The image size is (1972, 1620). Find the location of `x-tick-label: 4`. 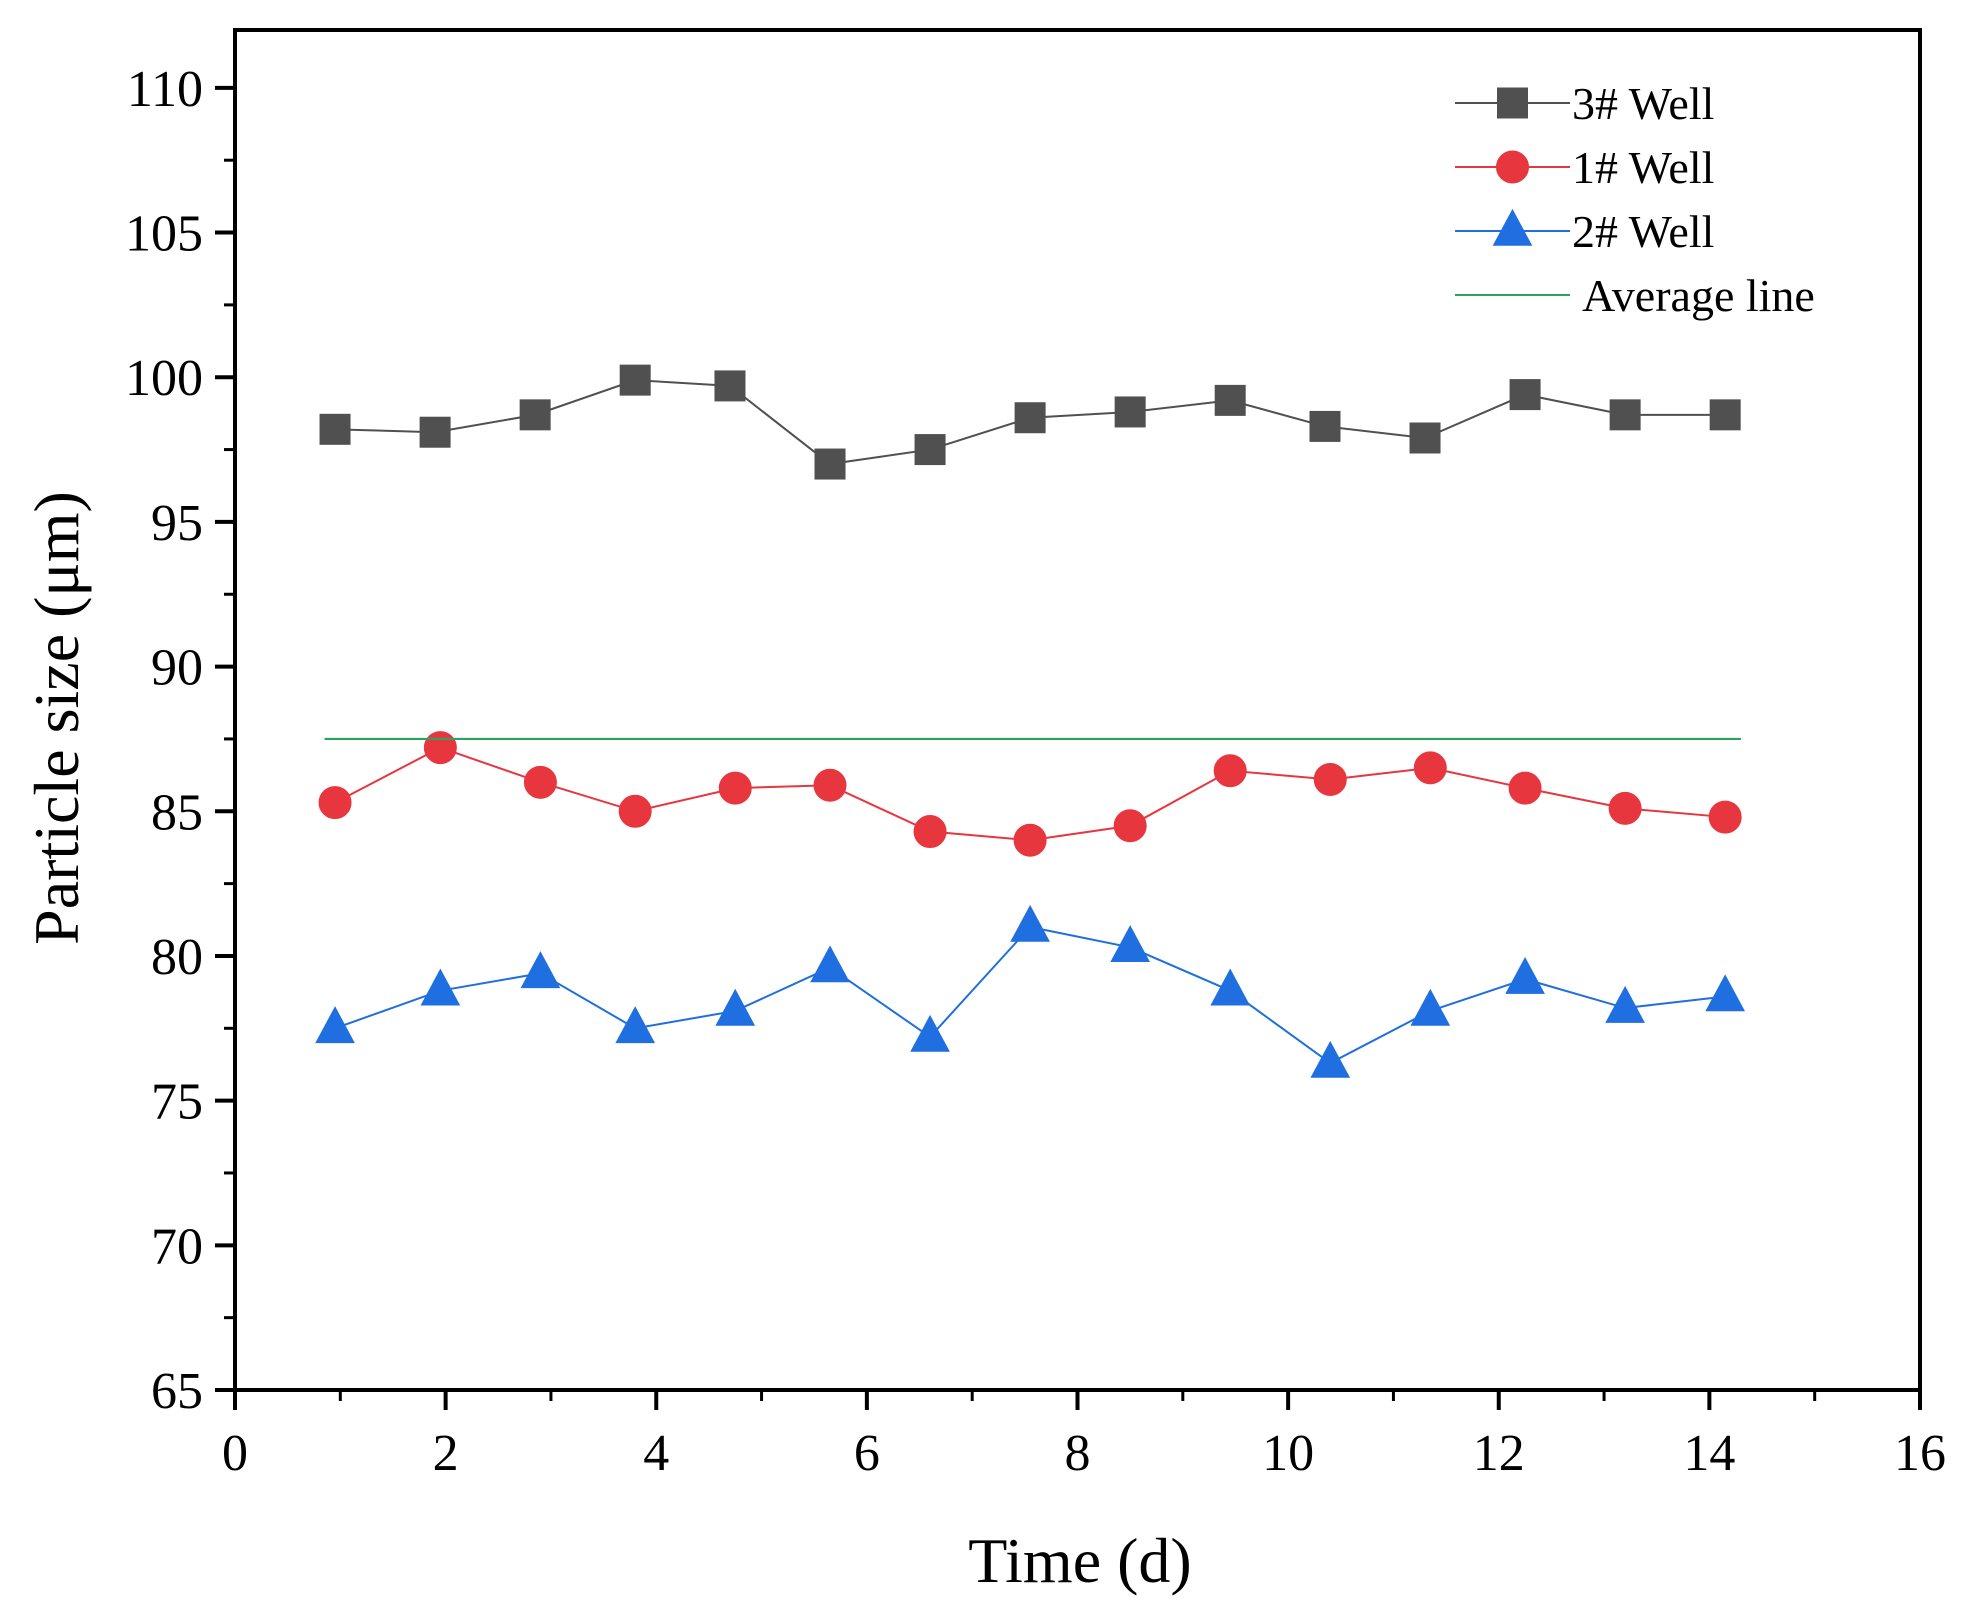

x-tick-label: 4 is located at coordinates (656, 1453).